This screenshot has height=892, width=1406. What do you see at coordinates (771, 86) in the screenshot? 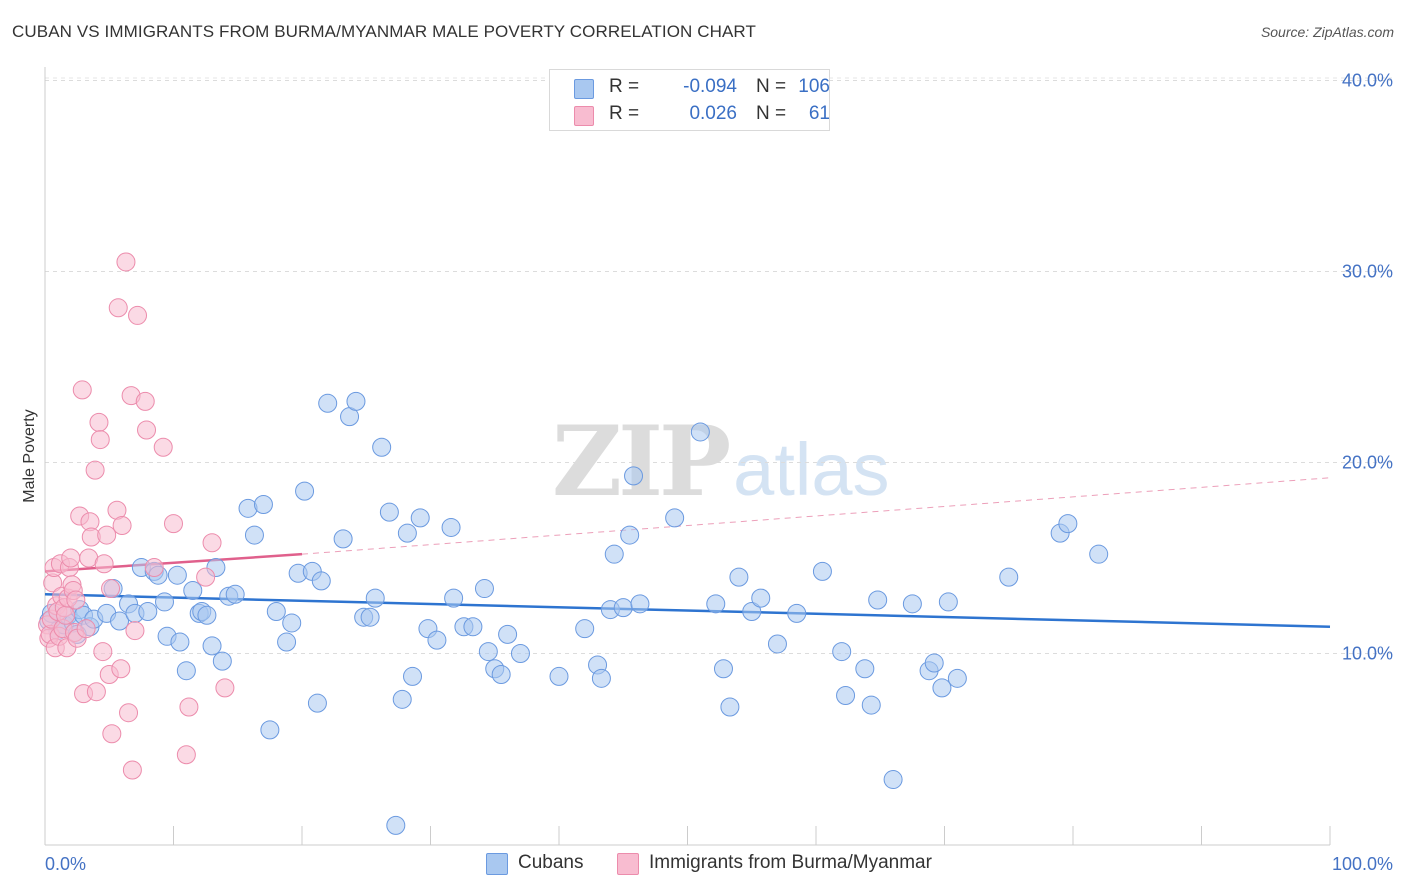
I see `n-label: N =` at bounding box center [771, 86].